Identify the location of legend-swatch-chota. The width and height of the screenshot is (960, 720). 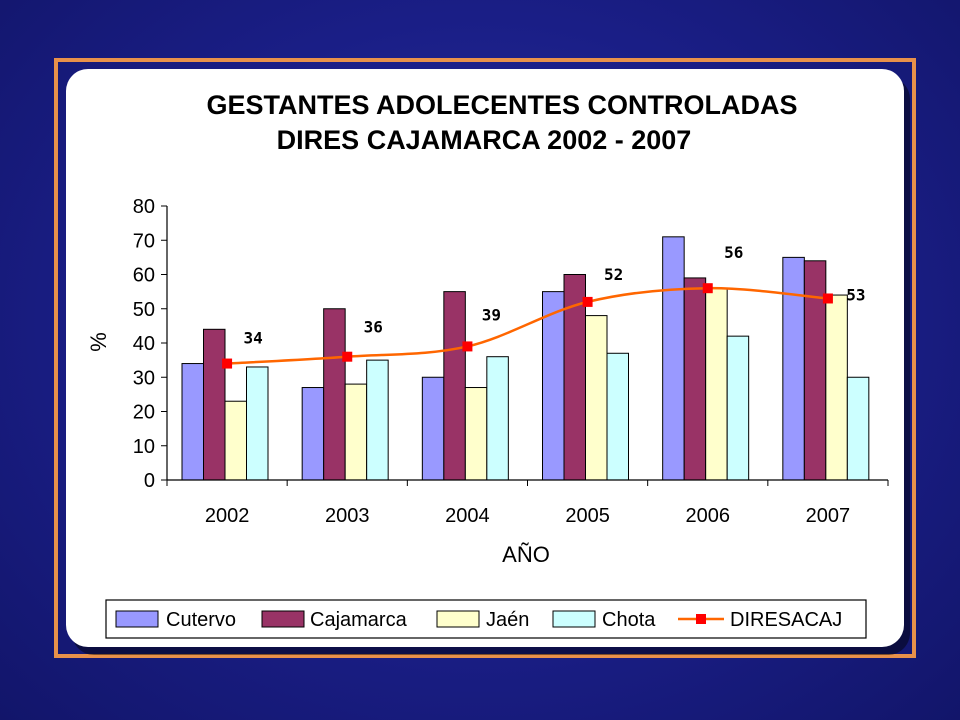
(574, 619).